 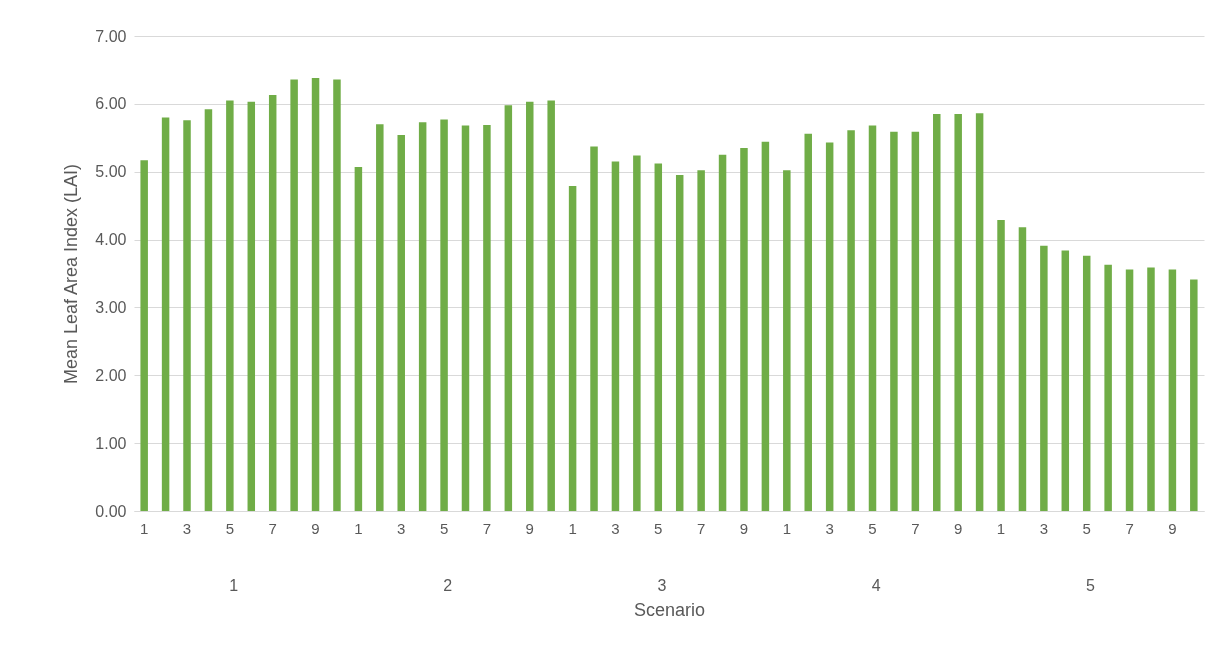 What do you see at coordinates (111, 104) in the screenshot?
I see `y-tick-label: 6.00` at bounding box center [111, 104].